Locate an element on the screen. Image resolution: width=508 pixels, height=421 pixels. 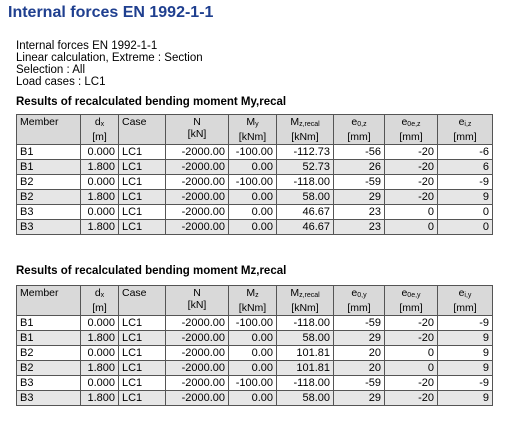
header-symbol: Case is located at coordinates (134, 293).